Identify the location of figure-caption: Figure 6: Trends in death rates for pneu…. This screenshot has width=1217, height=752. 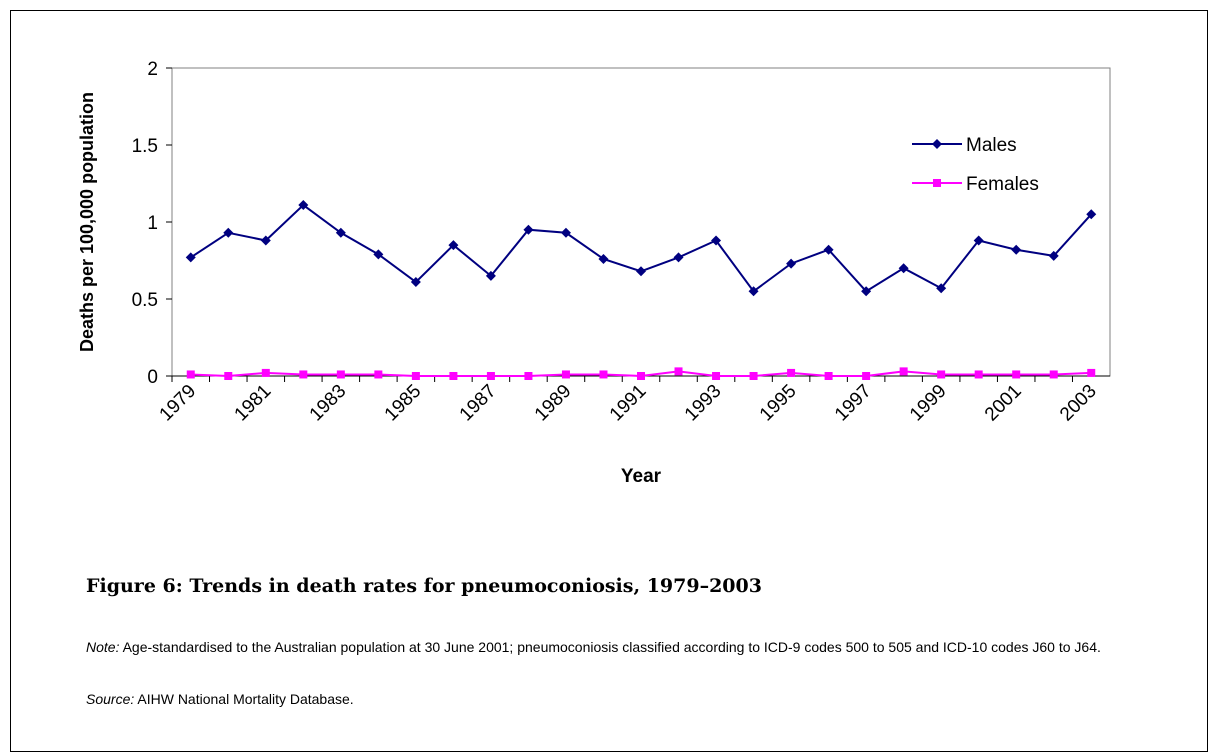
(424, 586).